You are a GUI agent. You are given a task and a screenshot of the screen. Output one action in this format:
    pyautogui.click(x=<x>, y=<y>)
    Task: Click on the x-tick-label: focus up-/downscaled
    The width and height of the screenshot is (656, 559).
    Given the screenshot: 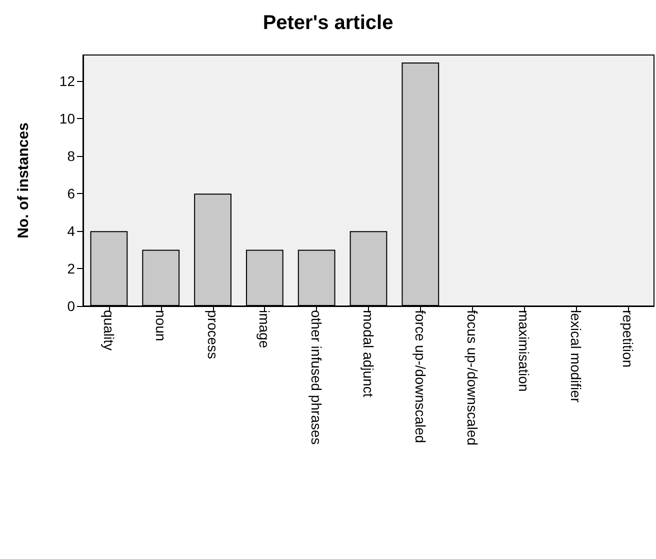 What is the action you would take?
    pyautogui.click(x=472, y=378)
    